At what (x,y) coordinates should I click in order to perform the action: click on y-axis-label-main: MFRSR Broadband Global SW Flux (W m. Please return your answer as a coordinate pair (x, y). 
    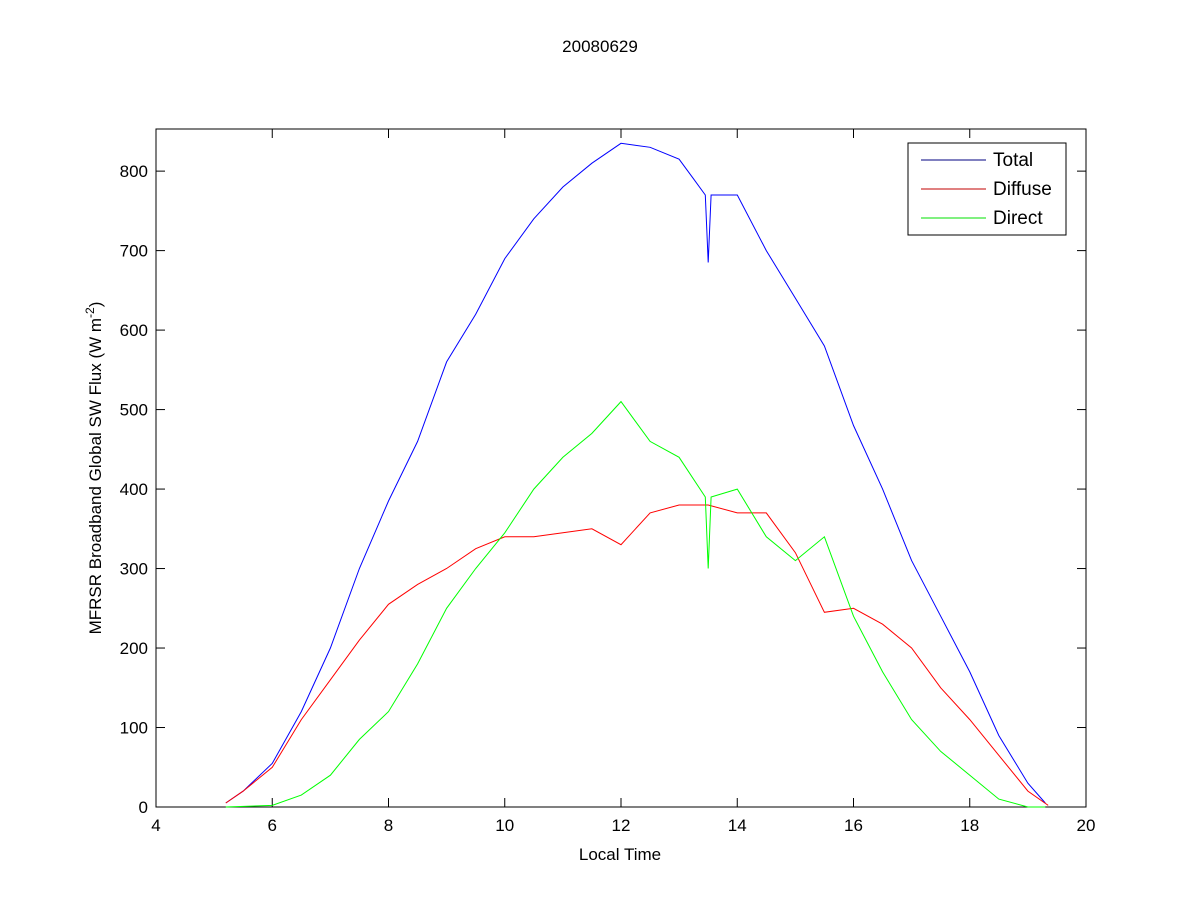
    Looking at the image, I should click on (95, 476).